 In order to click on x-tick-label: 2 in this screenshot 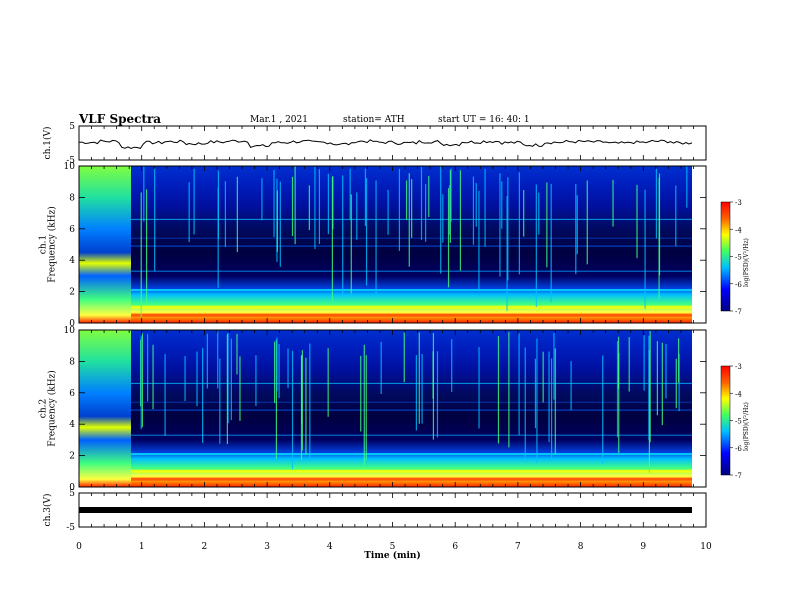, I will do `click(205, 547)`.